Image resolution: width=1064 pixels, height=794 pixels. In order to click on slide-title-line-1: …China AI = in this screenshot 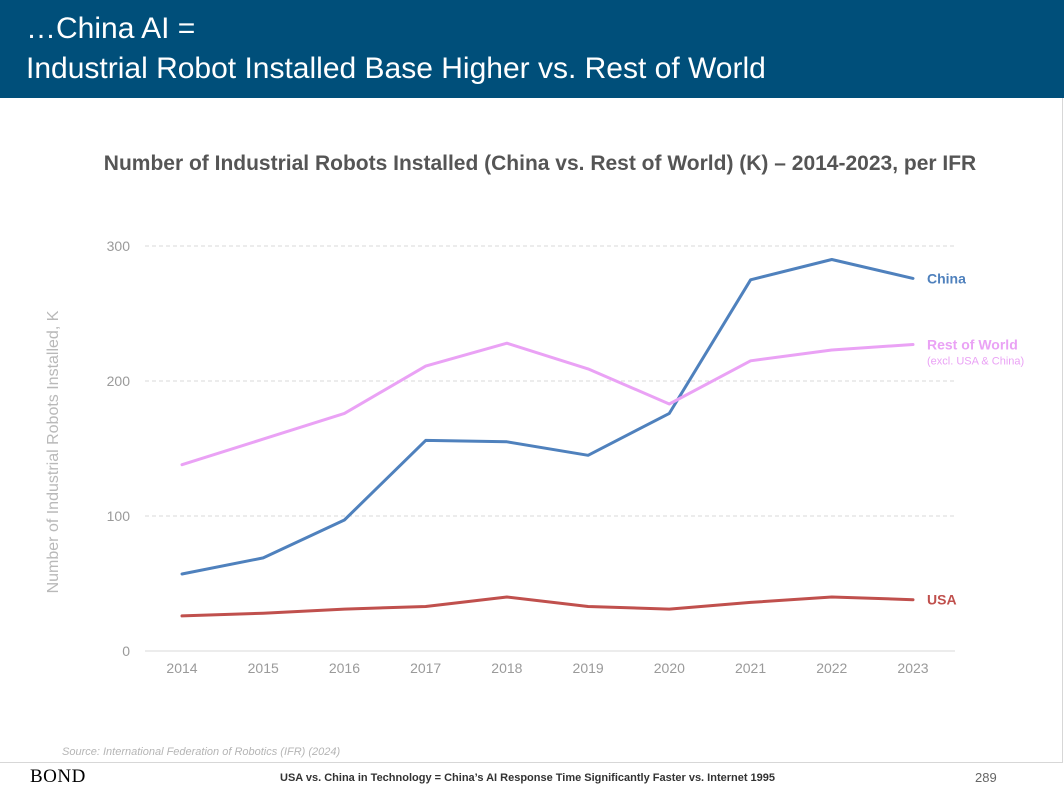, I will do `click(111, 28)`.